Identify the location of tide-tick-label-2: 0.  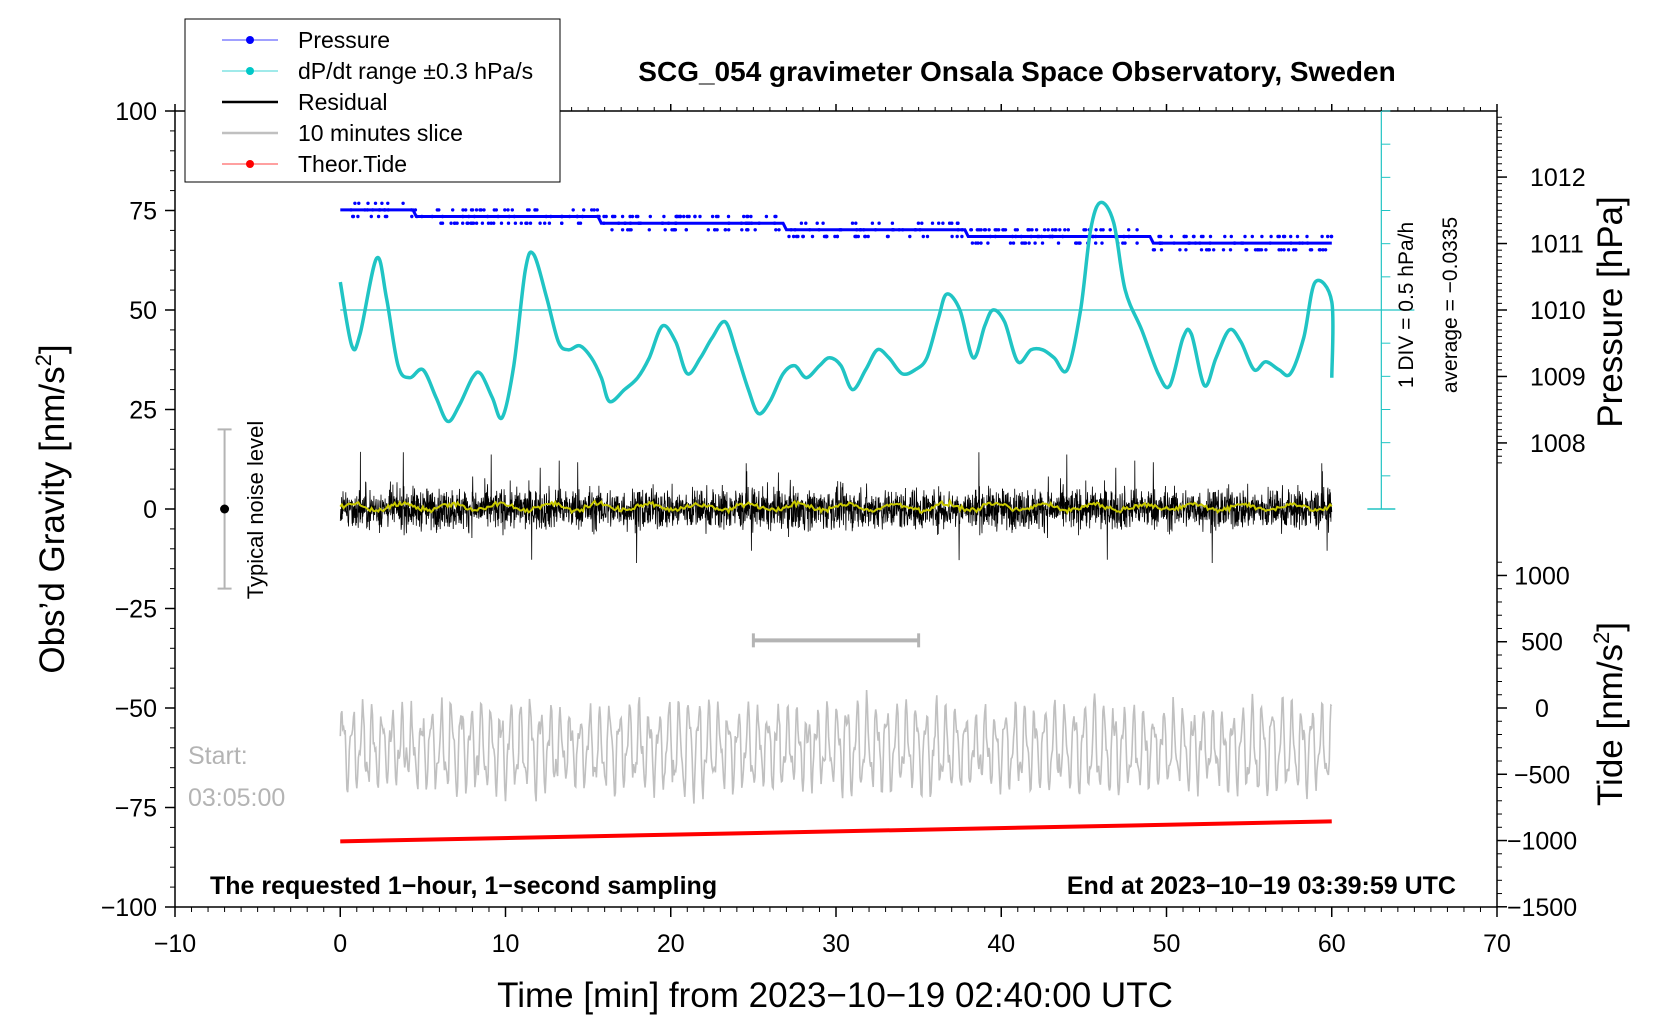
(1542, 709).